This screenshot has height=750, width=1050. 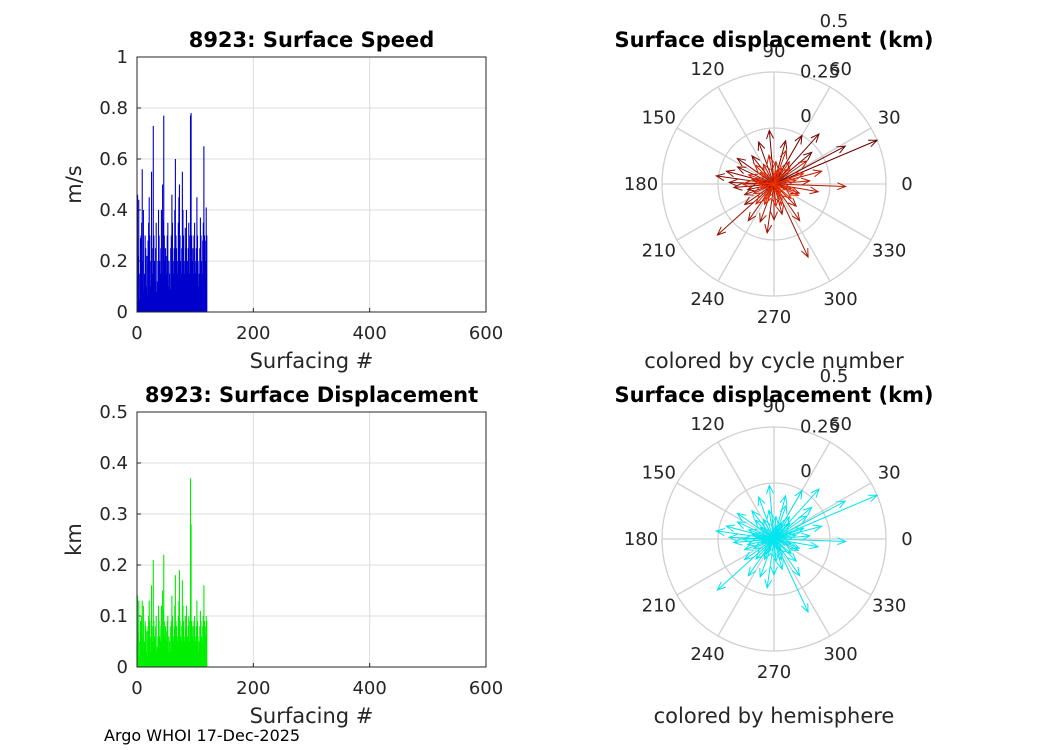 What do you see at coordinates (136, 333) in the screenshot?
I see `x-tick-label: 0` at bounding box center [136, 333].